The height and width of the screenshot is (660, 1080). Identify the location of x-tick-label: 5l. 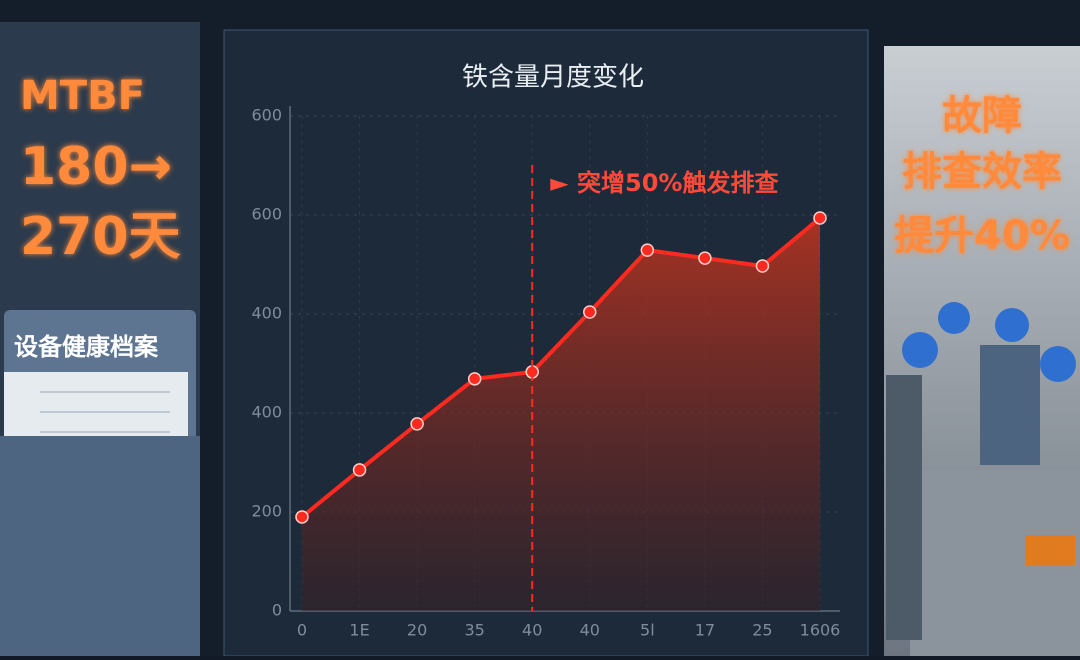
(647, 630).